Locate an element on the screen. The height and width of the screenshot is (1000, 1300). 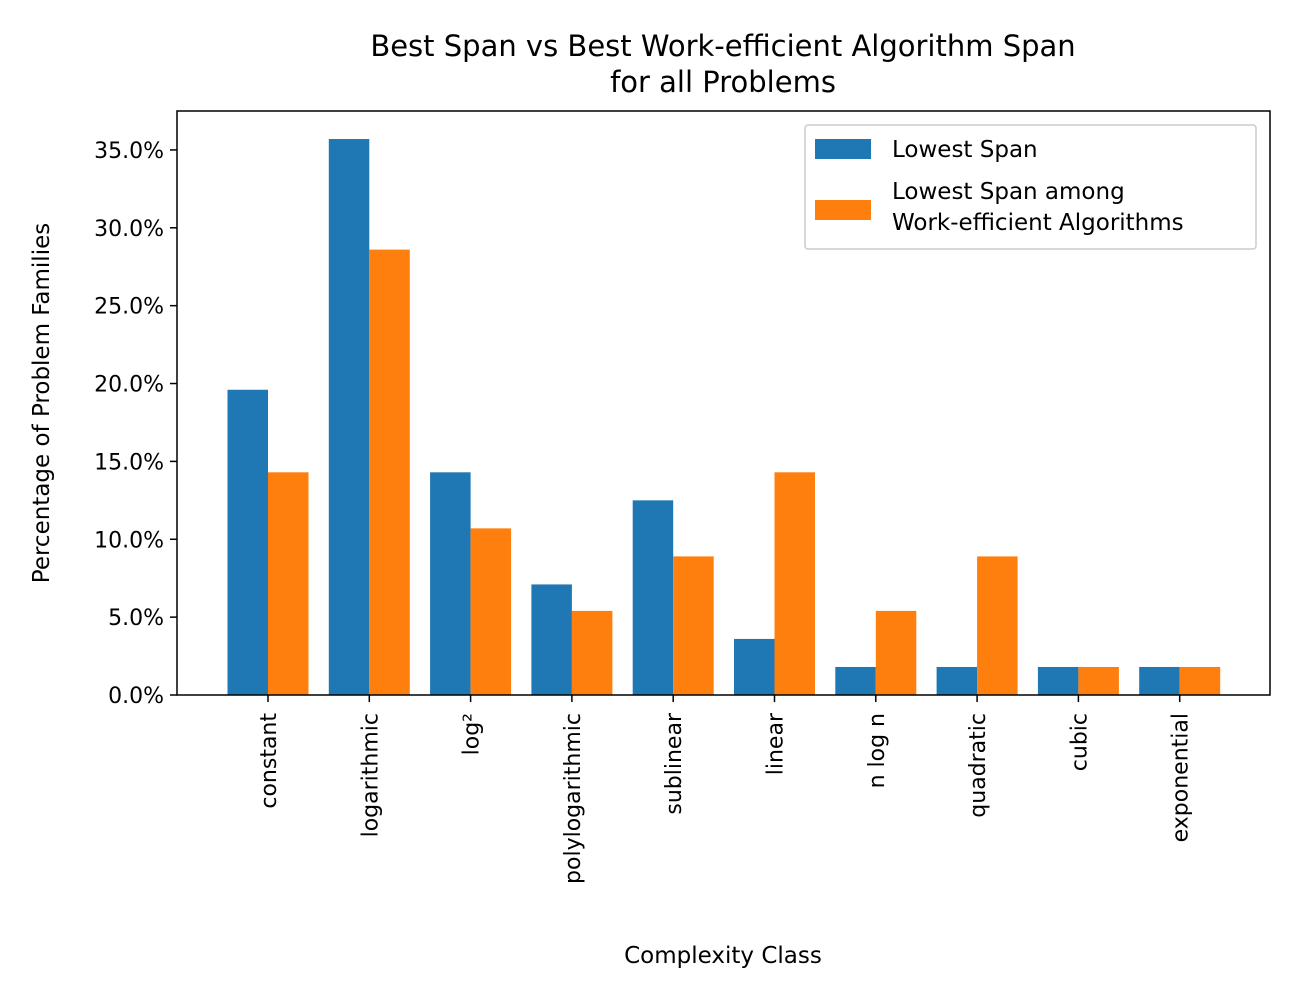
legend-box is located at coordinates (1030, 187).